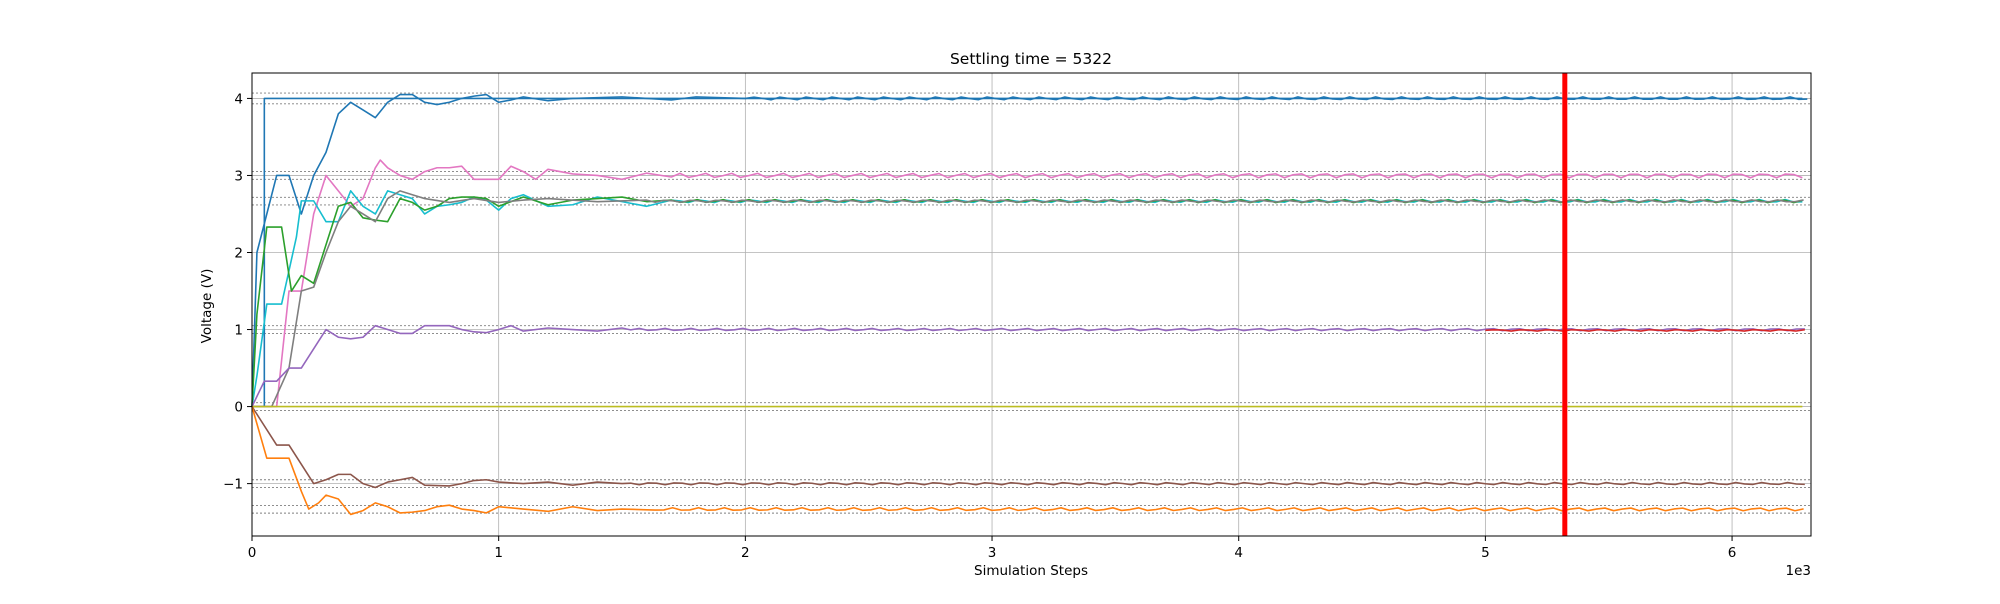 Image resolution: width=2000 pixels, height=604 pixels. Describe the element at coordinates (207, 306) in the screenshot. I see `y-axis-label: Voltage (V)` at that location.